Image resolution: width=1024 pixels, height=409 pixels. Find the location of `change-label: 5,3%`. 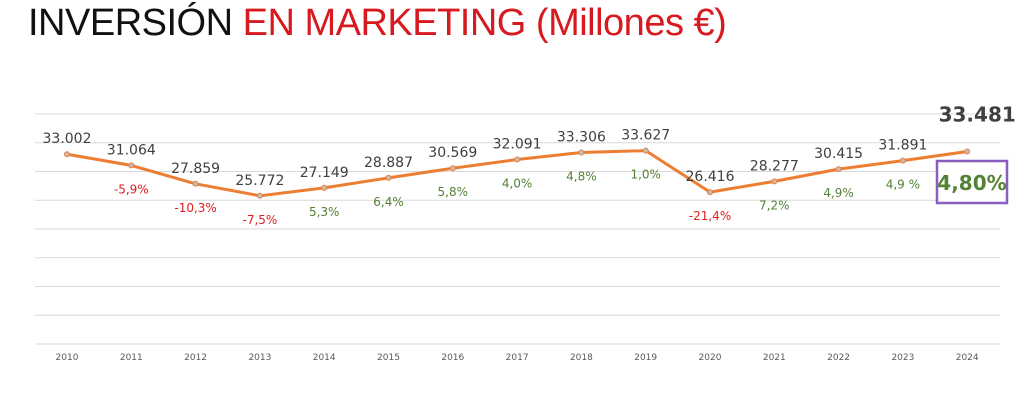

change-label: 5,3% is located at coordinates (324, 212).